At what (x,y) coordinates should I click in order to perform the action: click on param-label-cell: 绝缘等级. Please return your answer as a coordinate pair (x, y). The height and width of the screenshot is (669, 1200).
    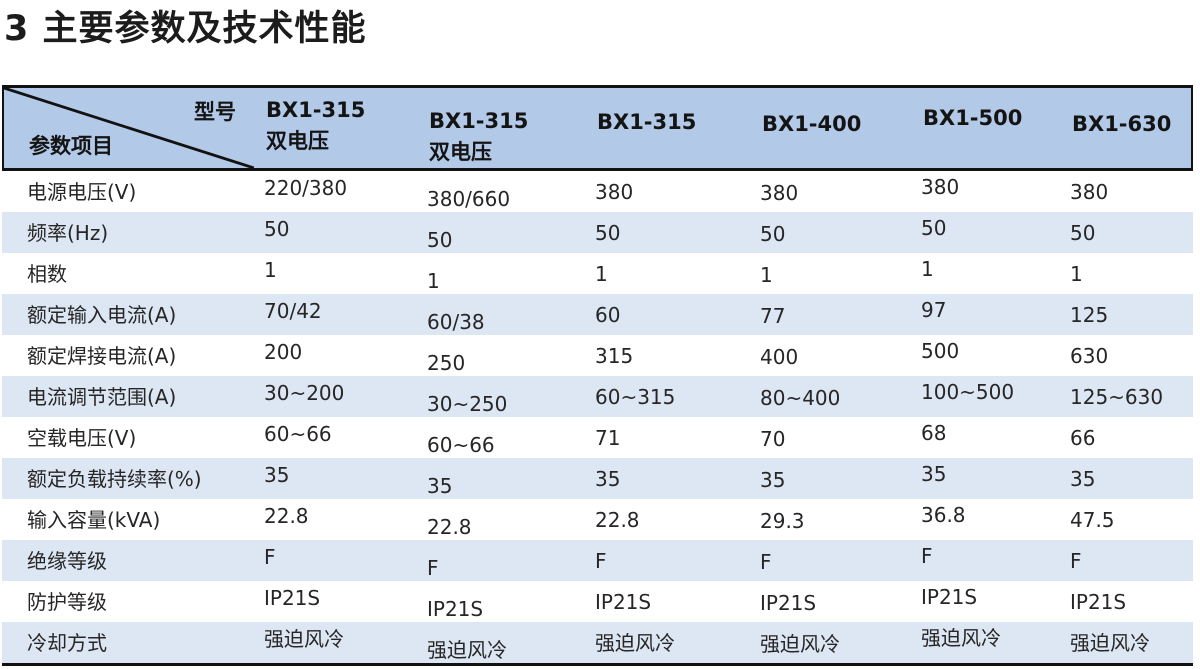
    Looking at the image, I should click on (67, 560).